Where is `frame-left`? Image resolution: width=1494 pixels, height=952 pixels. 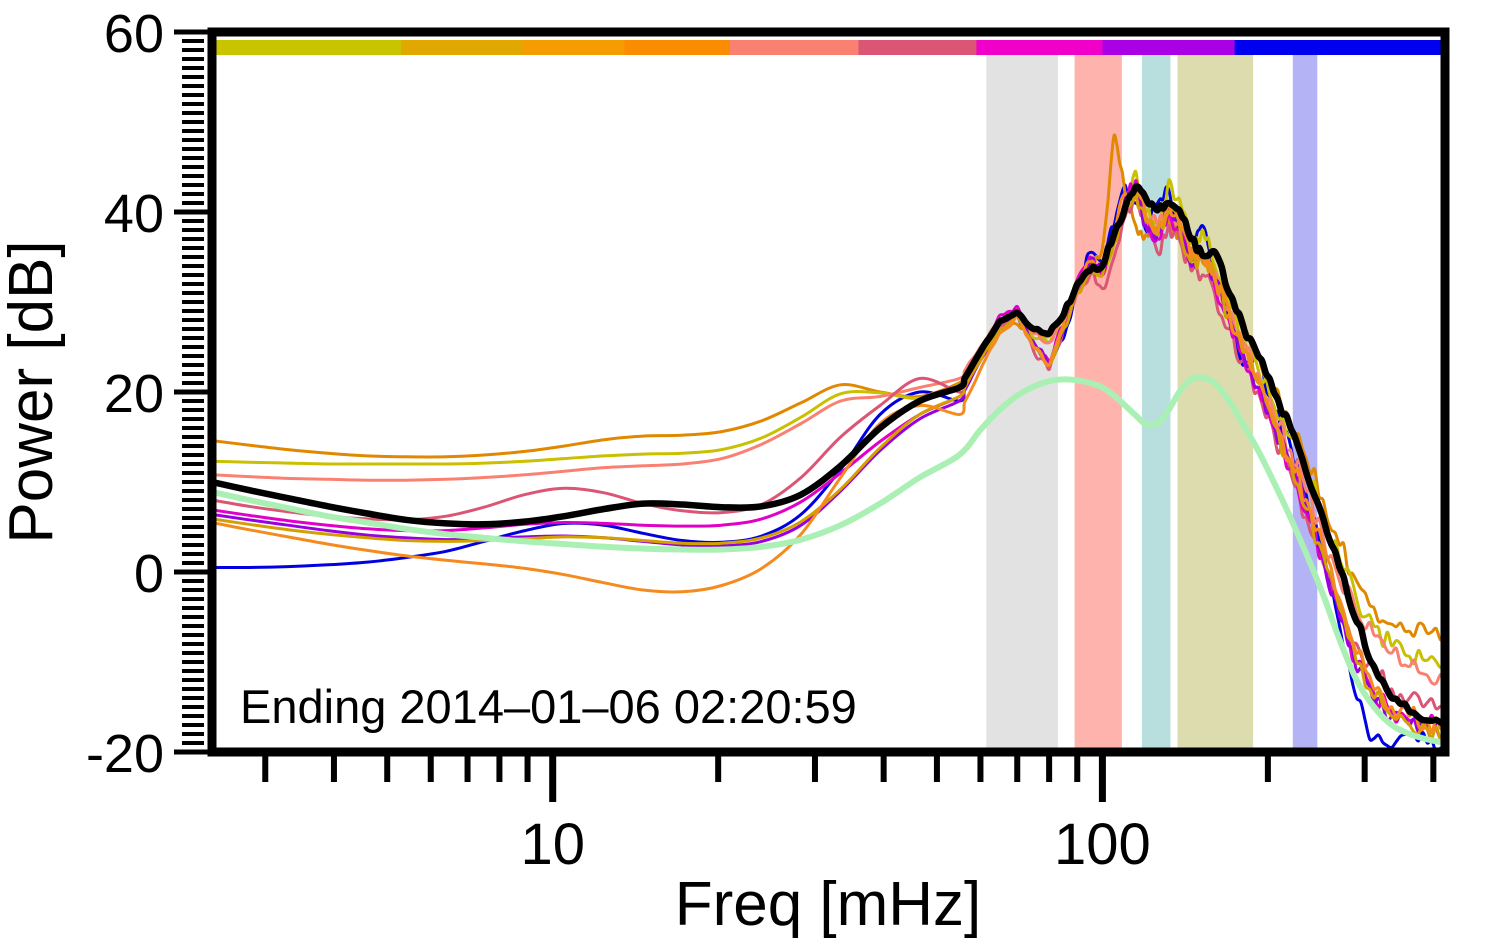 frame-left is located at coordinates (212, 392).